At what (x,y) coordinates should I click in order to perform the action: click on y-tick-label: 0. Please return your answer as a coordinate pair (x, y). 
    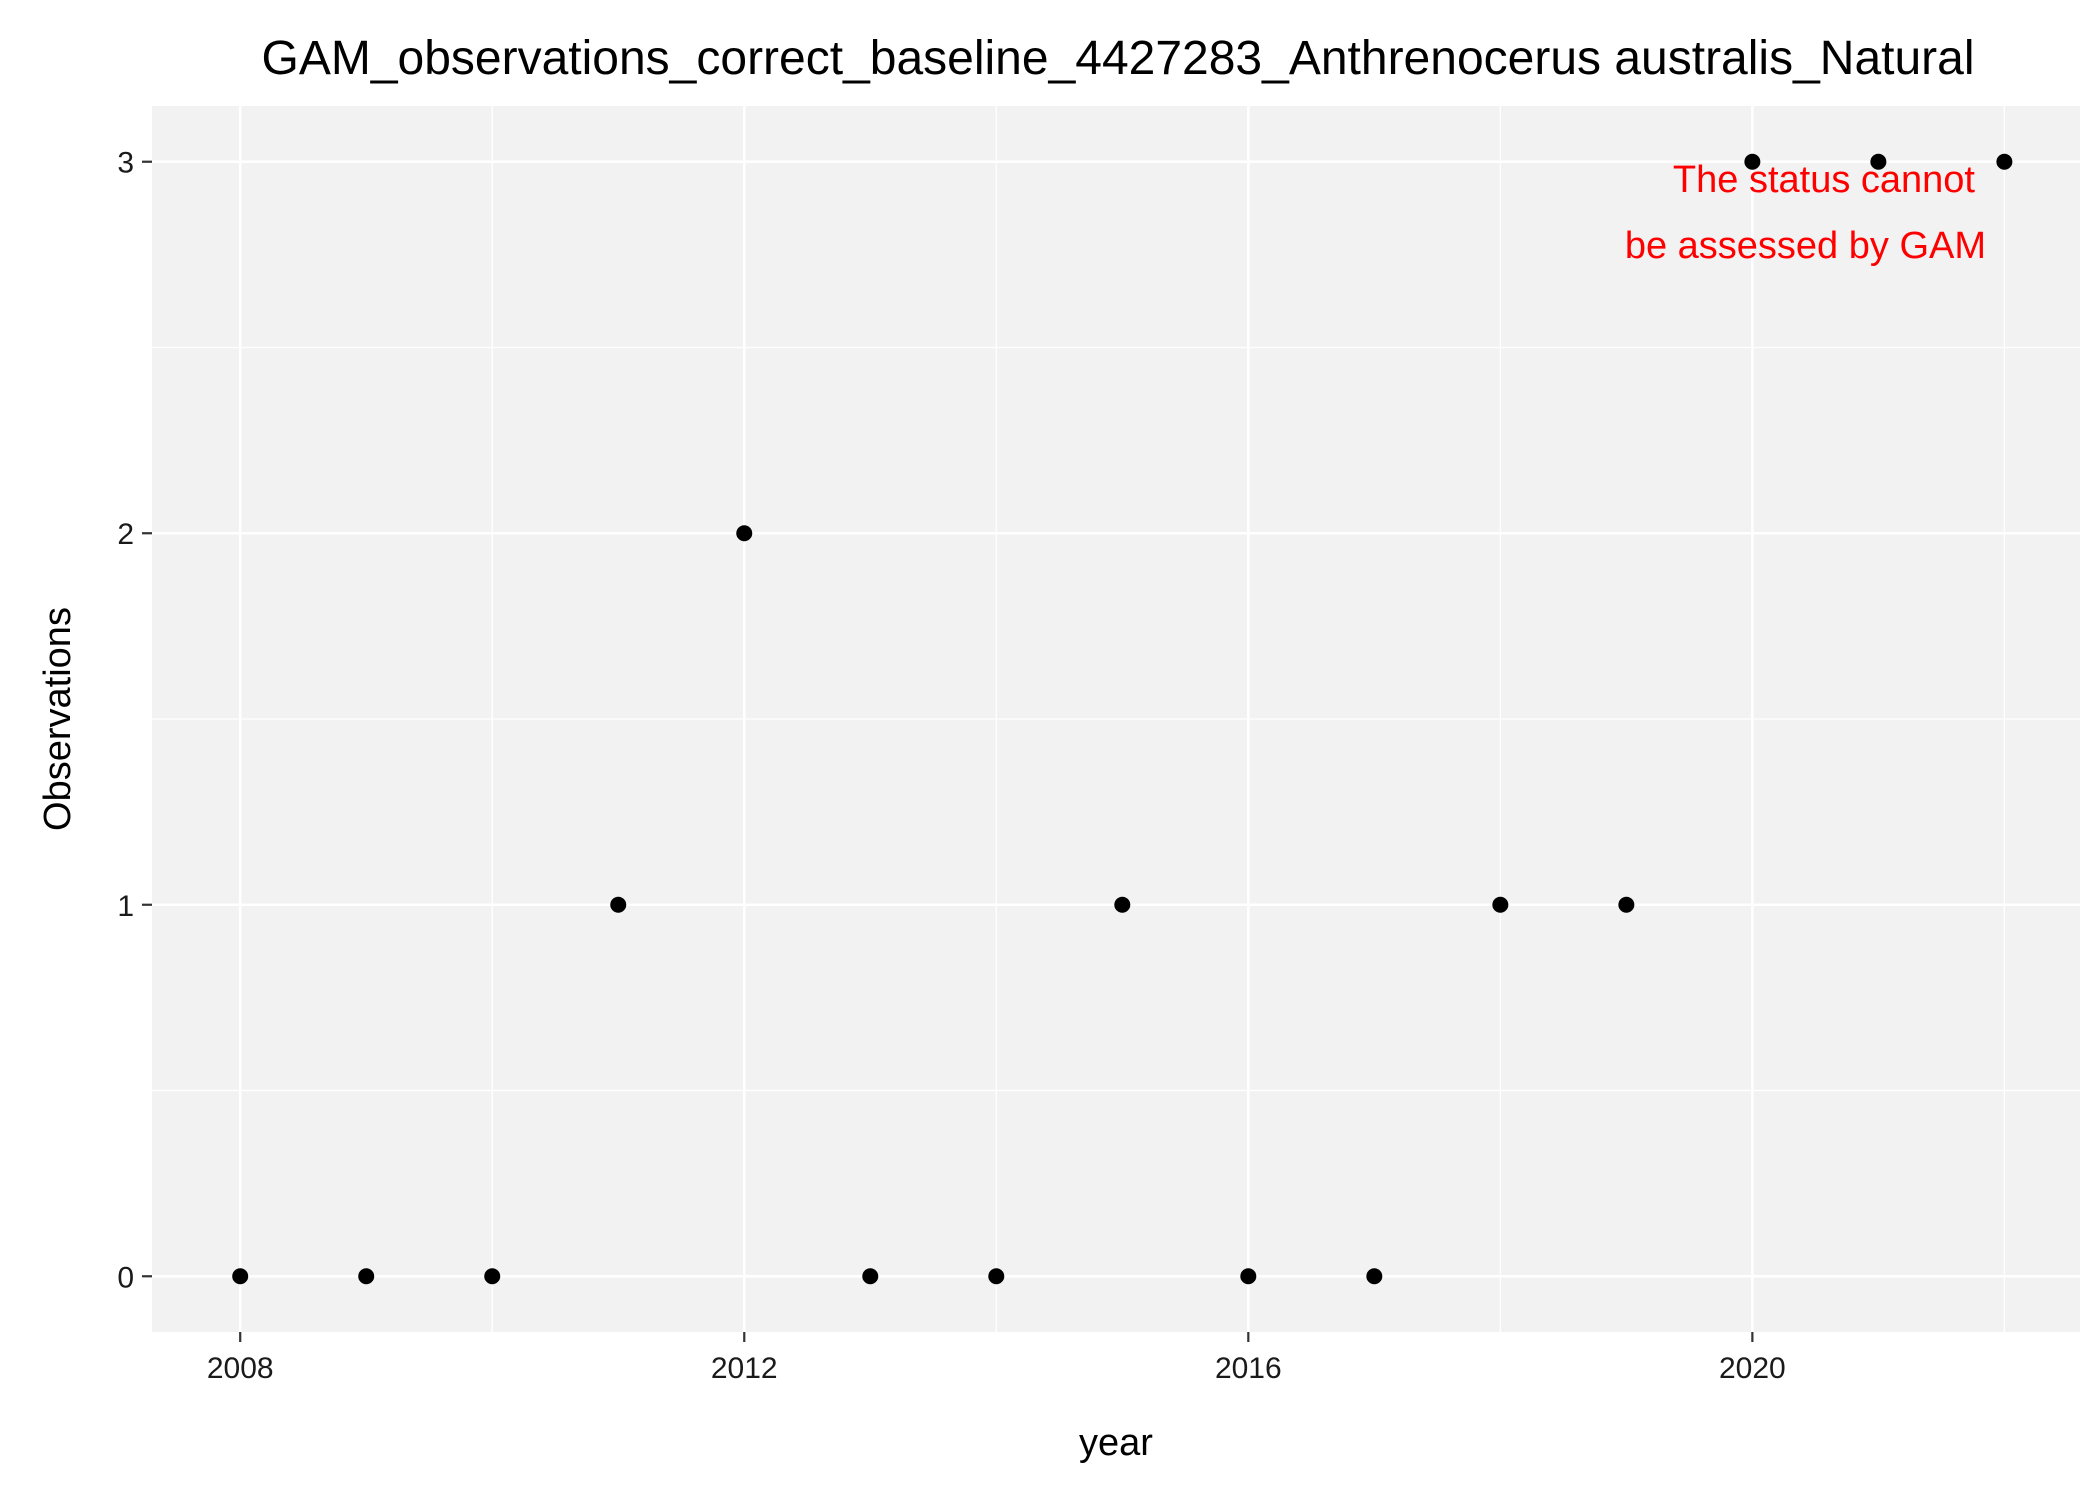
    Looking at the image, I should click on (125, 1277).